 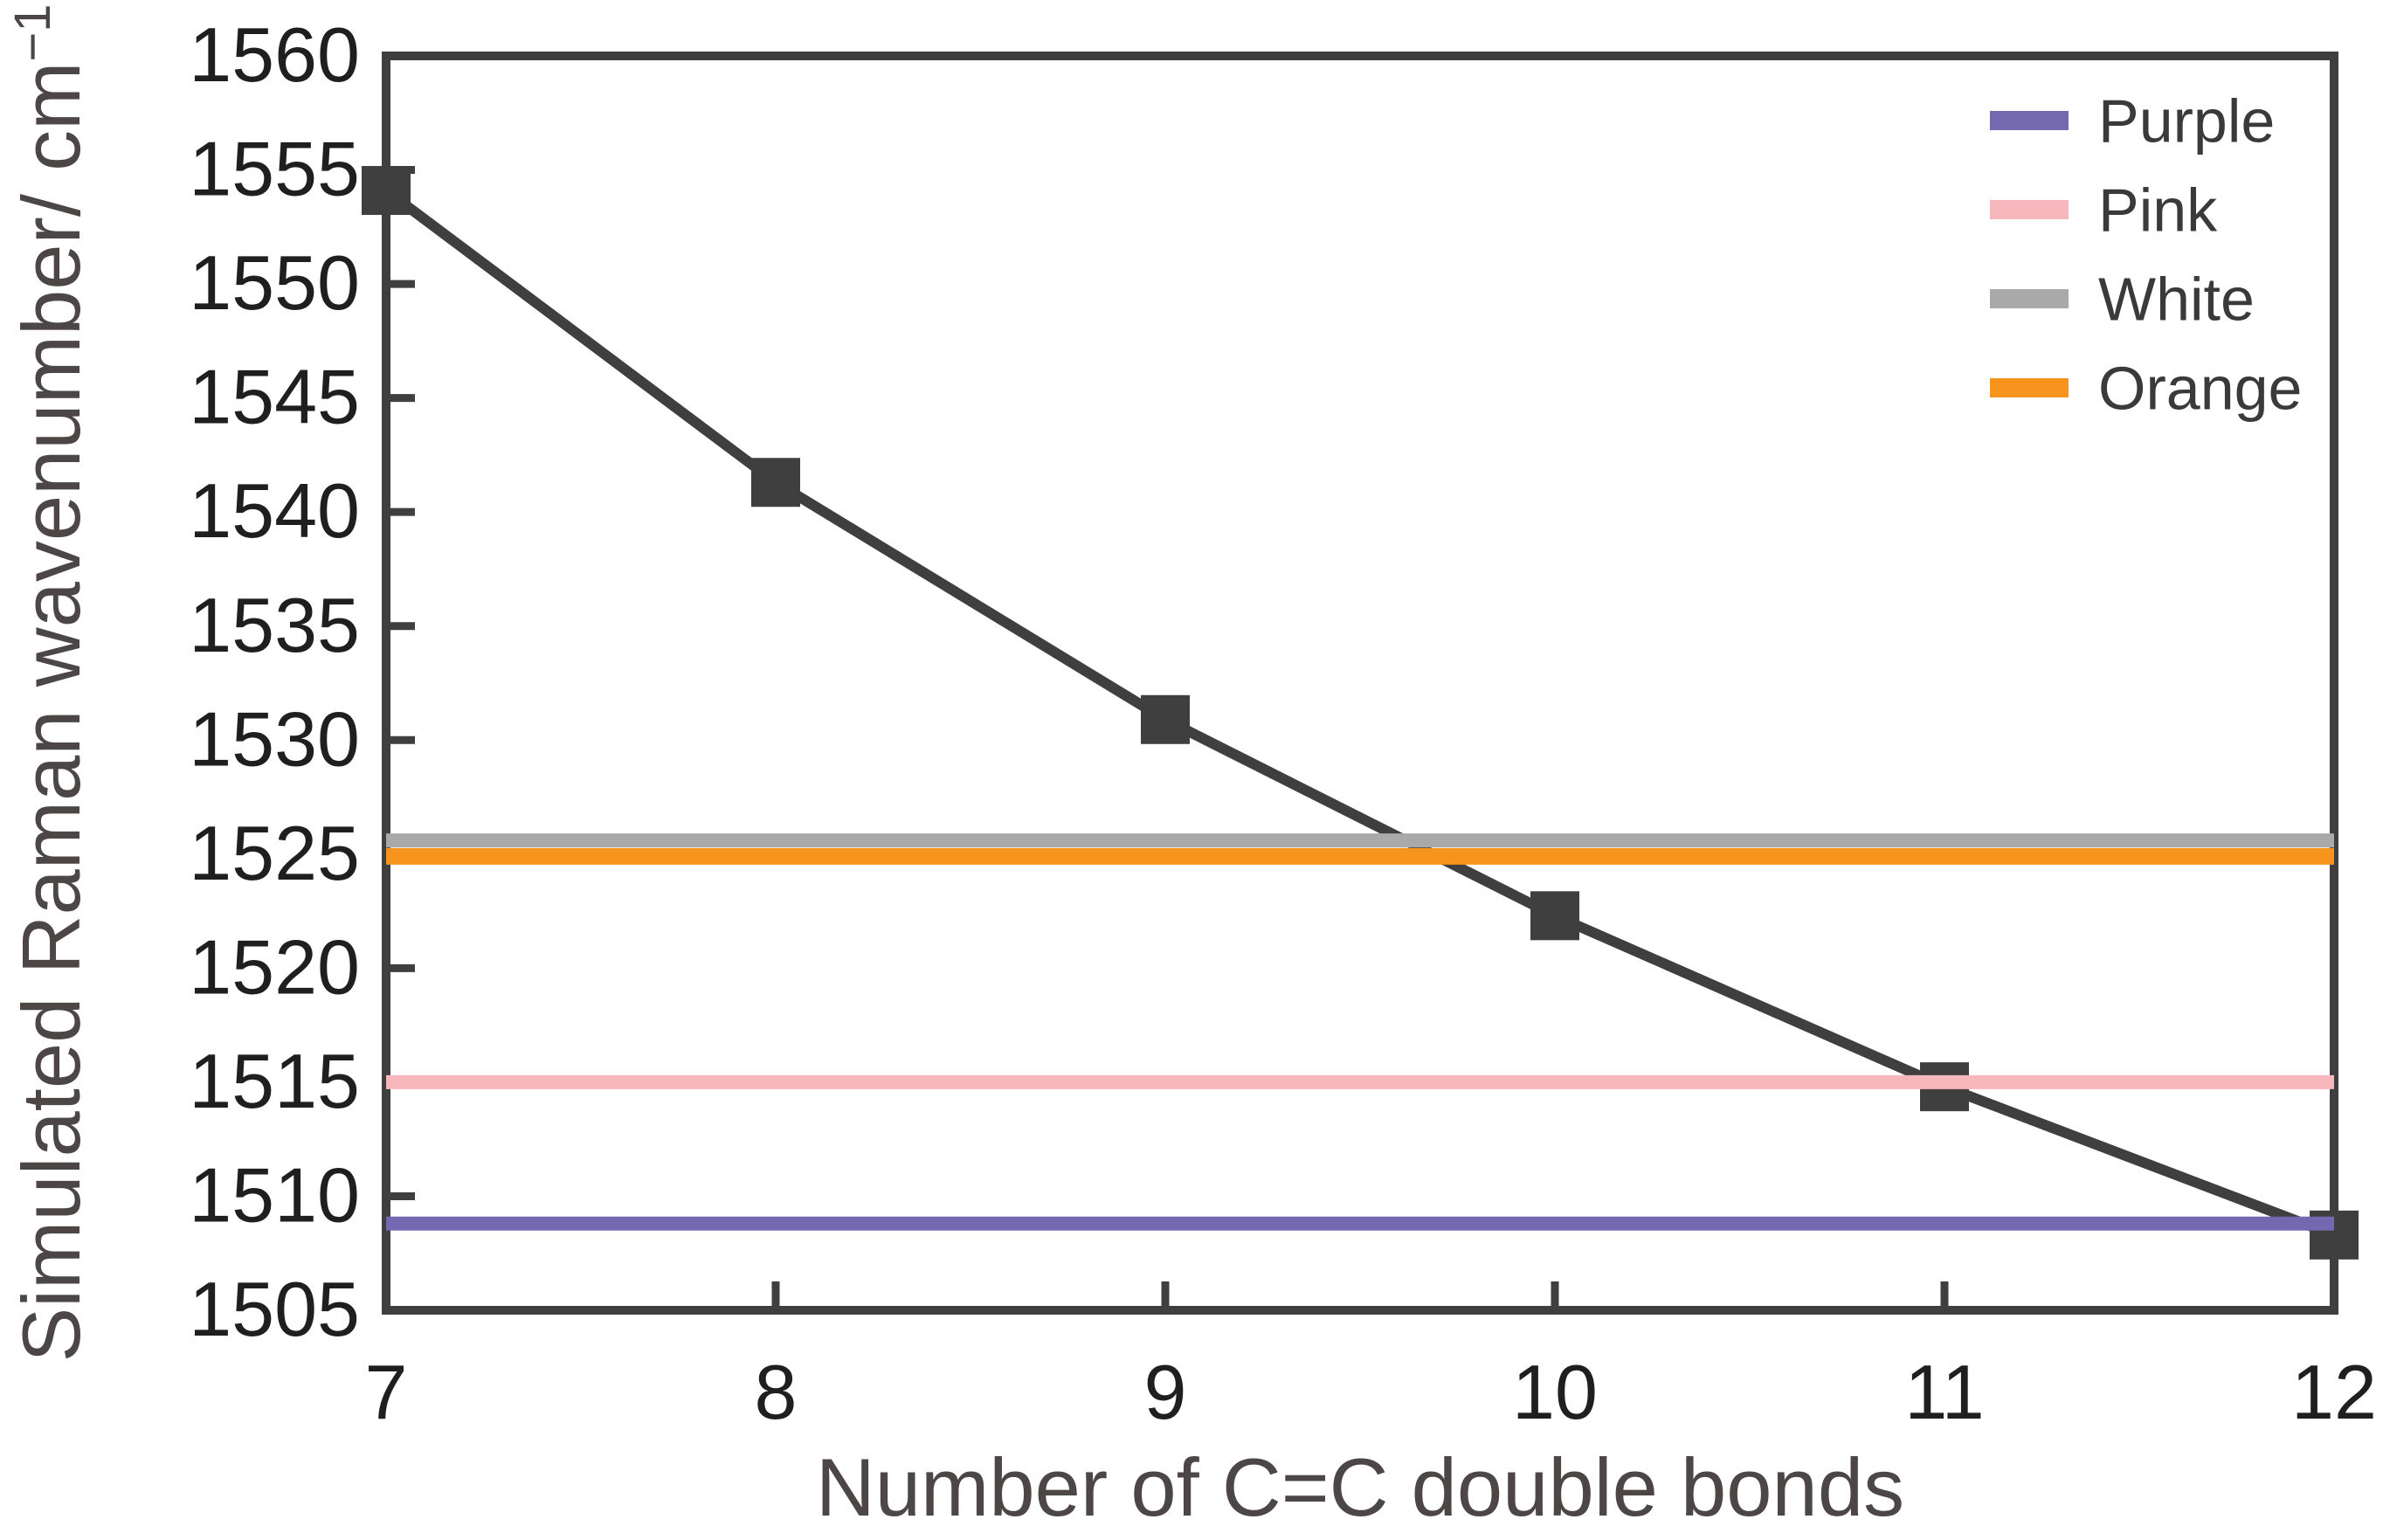 What do you see at coordinates (274, 397) in the screenshot?
I see `y-axis-tick-label: 1545` at bounding box center [274, 397].